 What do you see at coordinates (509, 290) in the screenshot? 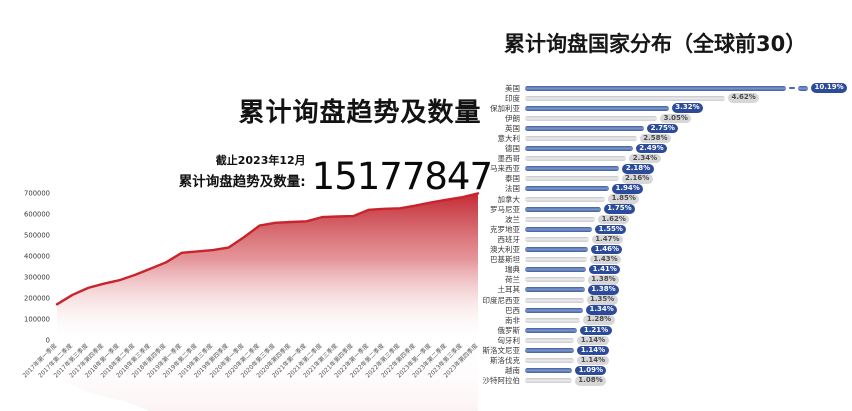
I see `country-label: 土耳其` at bounding box center [509, 290].